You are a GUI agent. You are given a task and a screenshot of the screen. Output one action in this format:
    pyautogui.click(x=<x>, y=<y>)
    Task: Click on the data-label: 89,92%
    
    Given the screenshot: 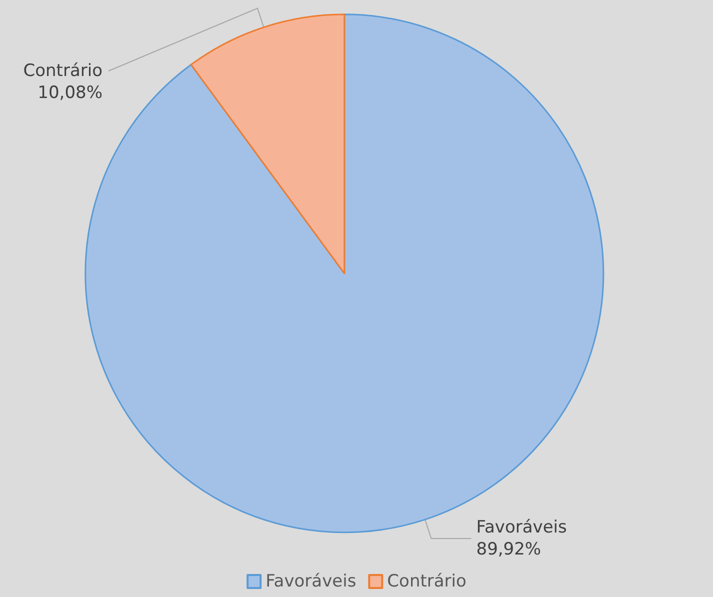 What is the action you would take?
    pyautogui.click(x=509, y=550)
    